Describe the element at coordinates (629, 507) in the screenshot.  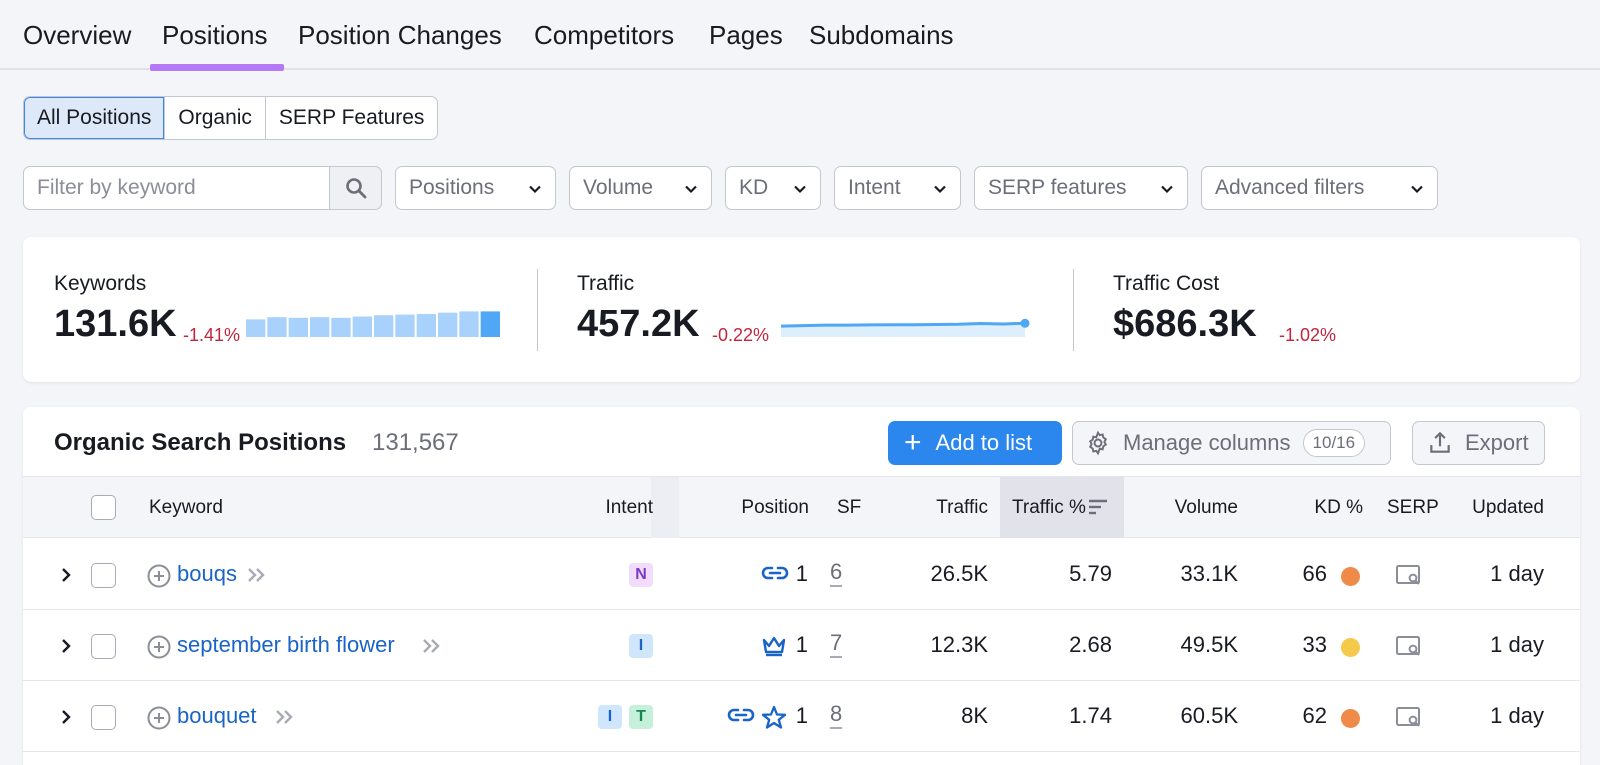
I see `col-intent: Intent` at that location.